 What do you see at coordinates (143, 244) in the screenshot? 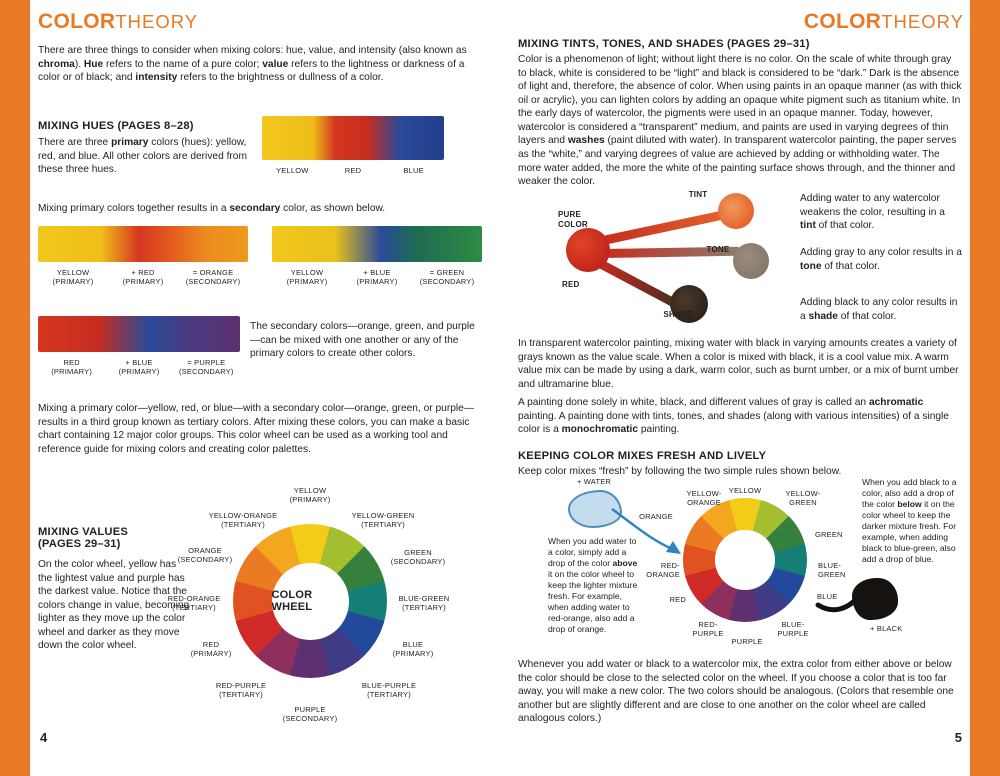
I see `mix-orange-swatch` at bounding box center [143, 244].